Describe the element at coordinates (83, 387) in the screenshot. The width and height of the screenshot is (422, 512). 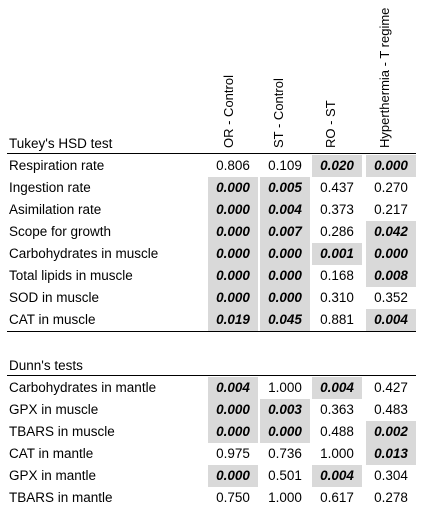
I see `row-label: Carbohydrates in mantle` at that location.